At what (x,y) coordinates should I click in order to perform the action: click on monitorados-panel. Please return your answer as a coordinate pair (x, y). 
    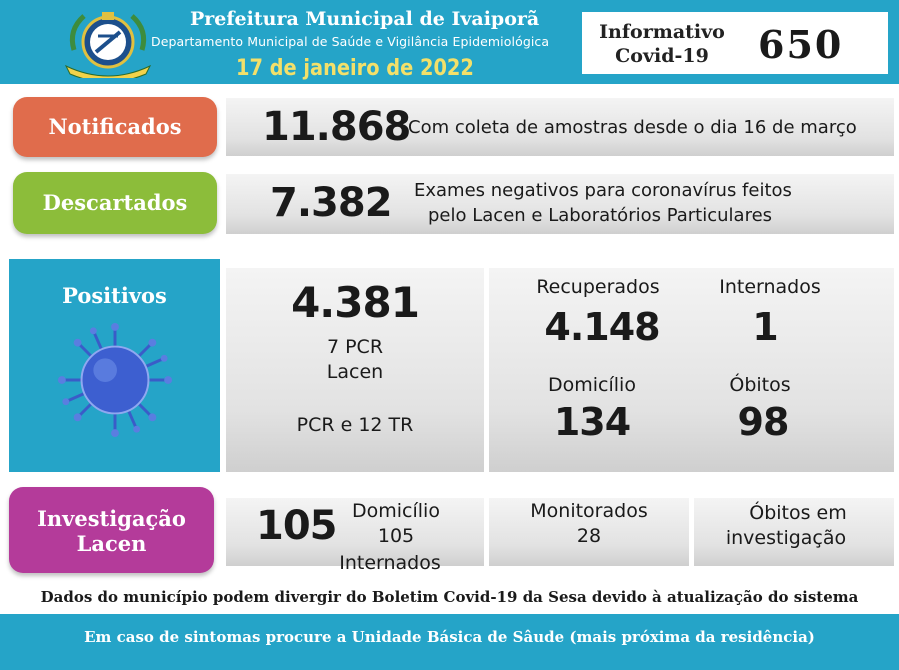
    Looking at the image, I should click on (589, 532).